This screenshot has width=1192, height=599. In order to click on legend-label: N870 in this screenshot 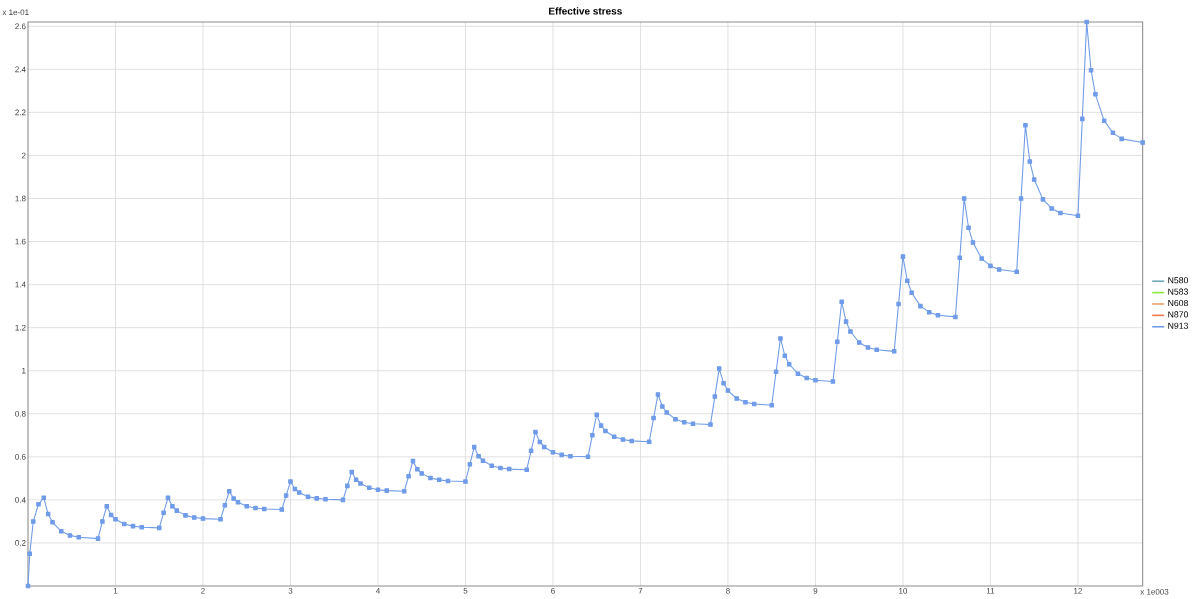, I will do `click(1178, 314)`.